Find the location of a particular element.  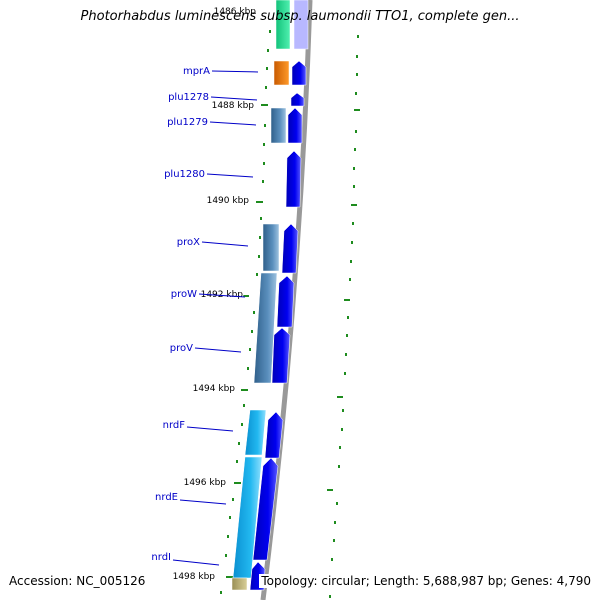

scale-label: 1490 kbp is located at coordinates (228, 201).